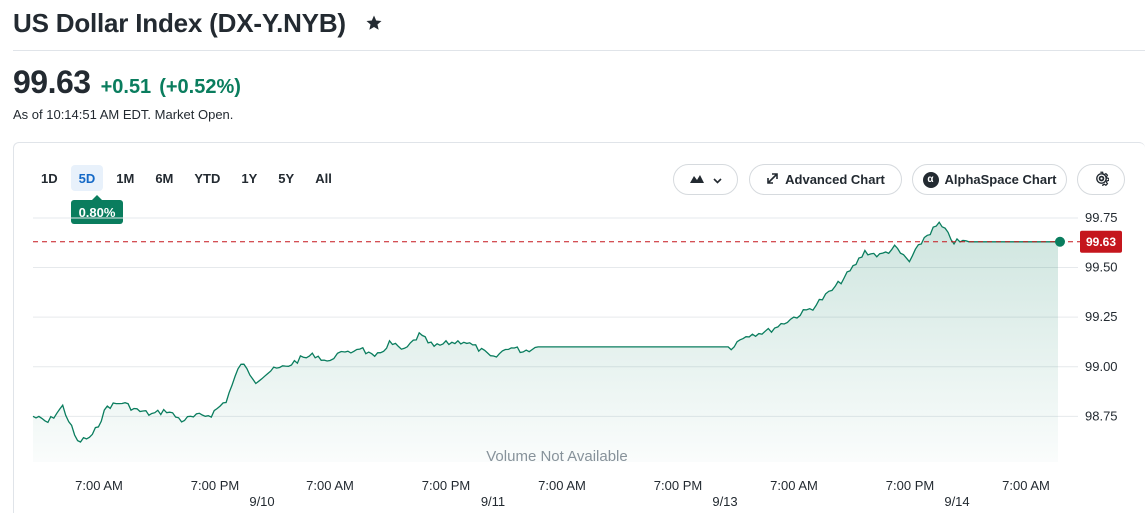 This screenshot has width=1145, height=513. What do you see at coordinates (207, 178) in the screenshot?
I see `range-tab-ytd: YTD` at bounding box center [207, 178].